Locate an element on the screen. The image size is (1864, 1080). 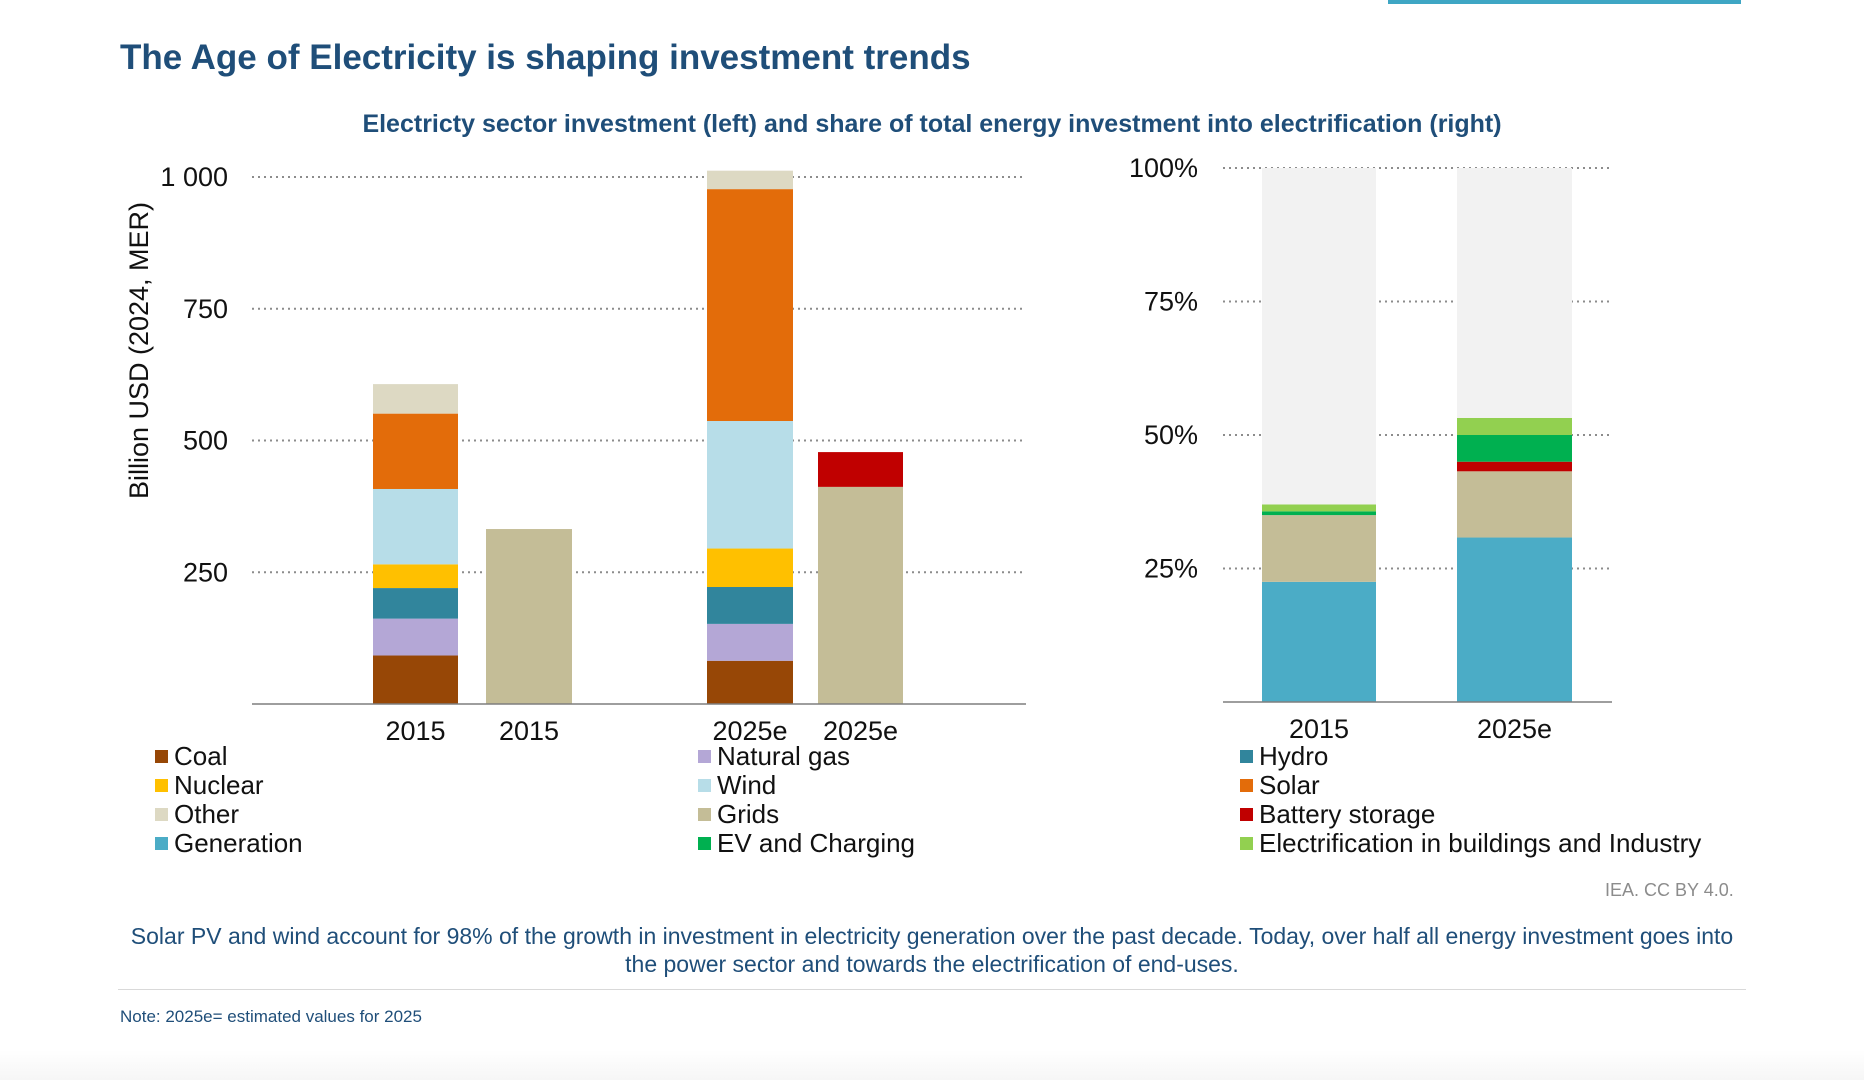
legend-label: Wind is located at coordinates (747, 785).